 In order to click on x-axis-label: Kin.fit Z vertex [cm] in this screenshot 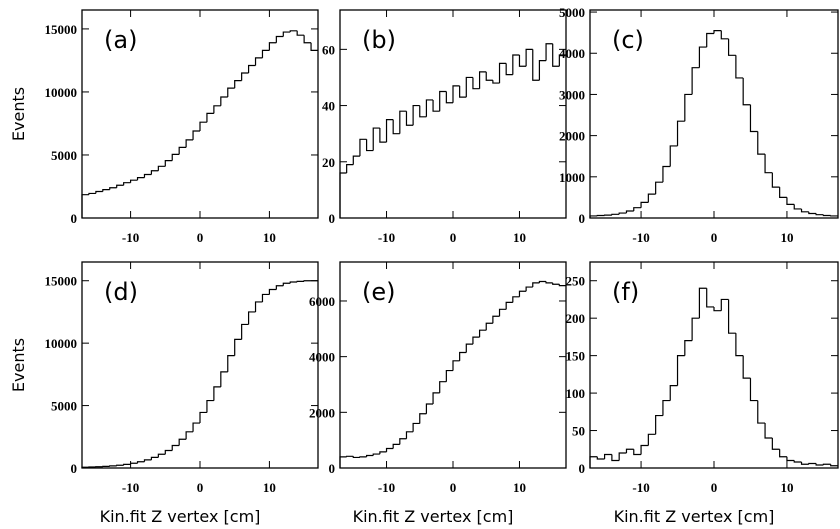, I will do `click(433, 516)`.